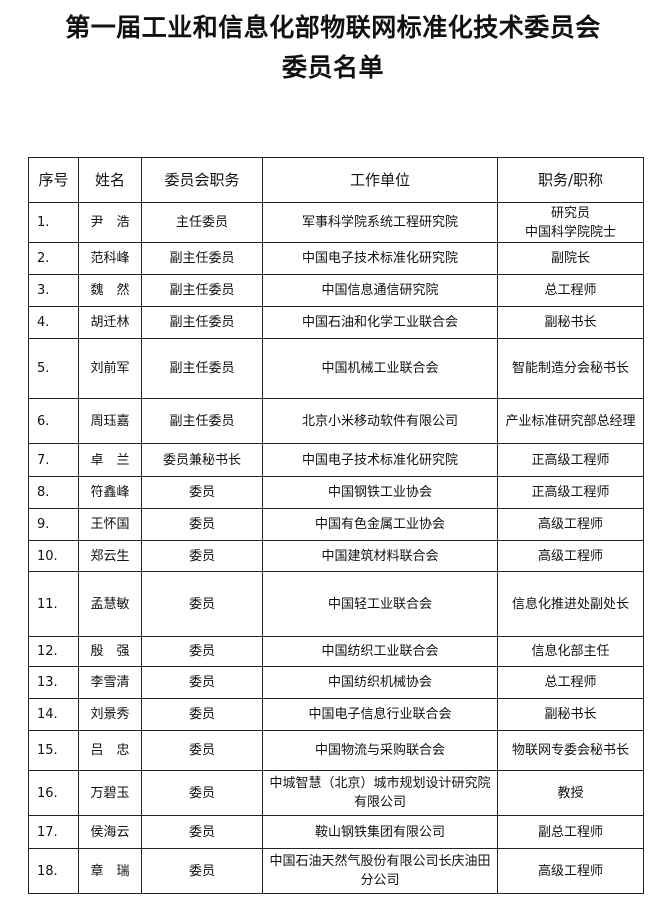 This screenshot has height=914, width=666. I want to click on organization: 中国轻工业联合会, so click(379, 604).